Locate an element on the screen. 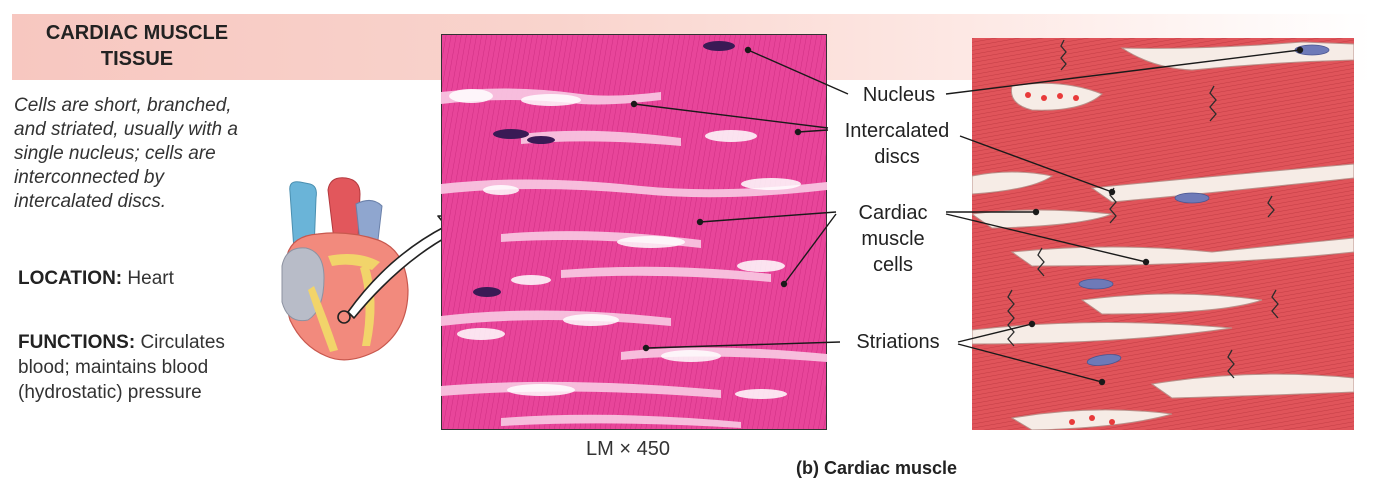 This screenshot has width=1386, height=498. callout-nucleus: Nucleus is located at coordinates (899, 95).